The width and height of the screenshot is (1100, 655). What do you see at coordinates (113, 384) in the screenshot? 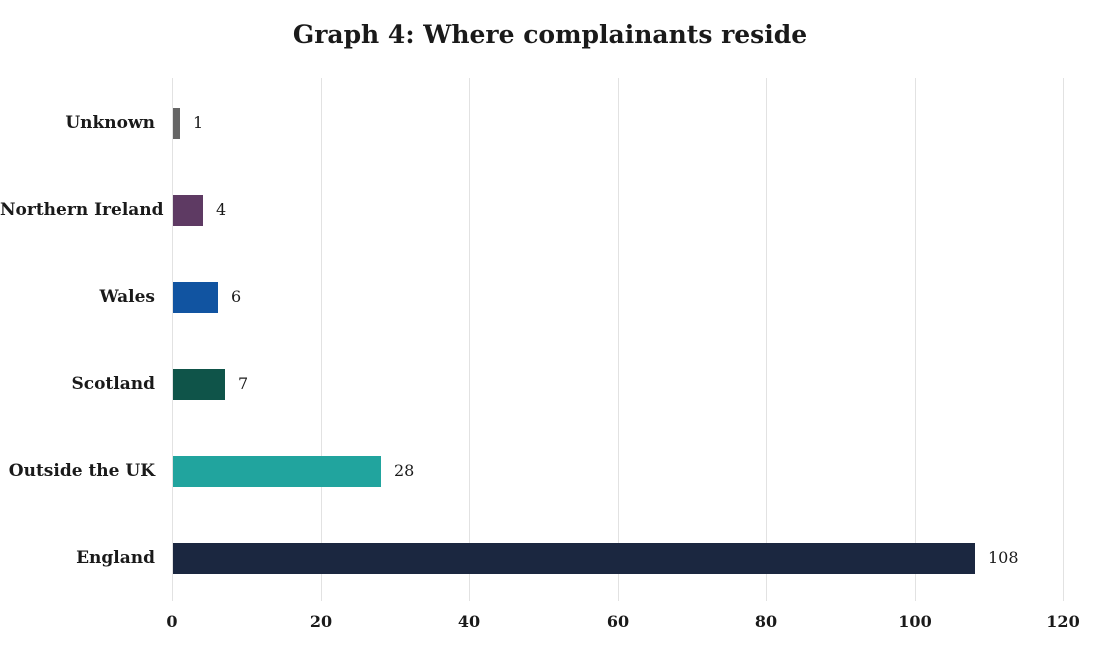
I see `category-label: Scotland` at bounding box center [113, 384].